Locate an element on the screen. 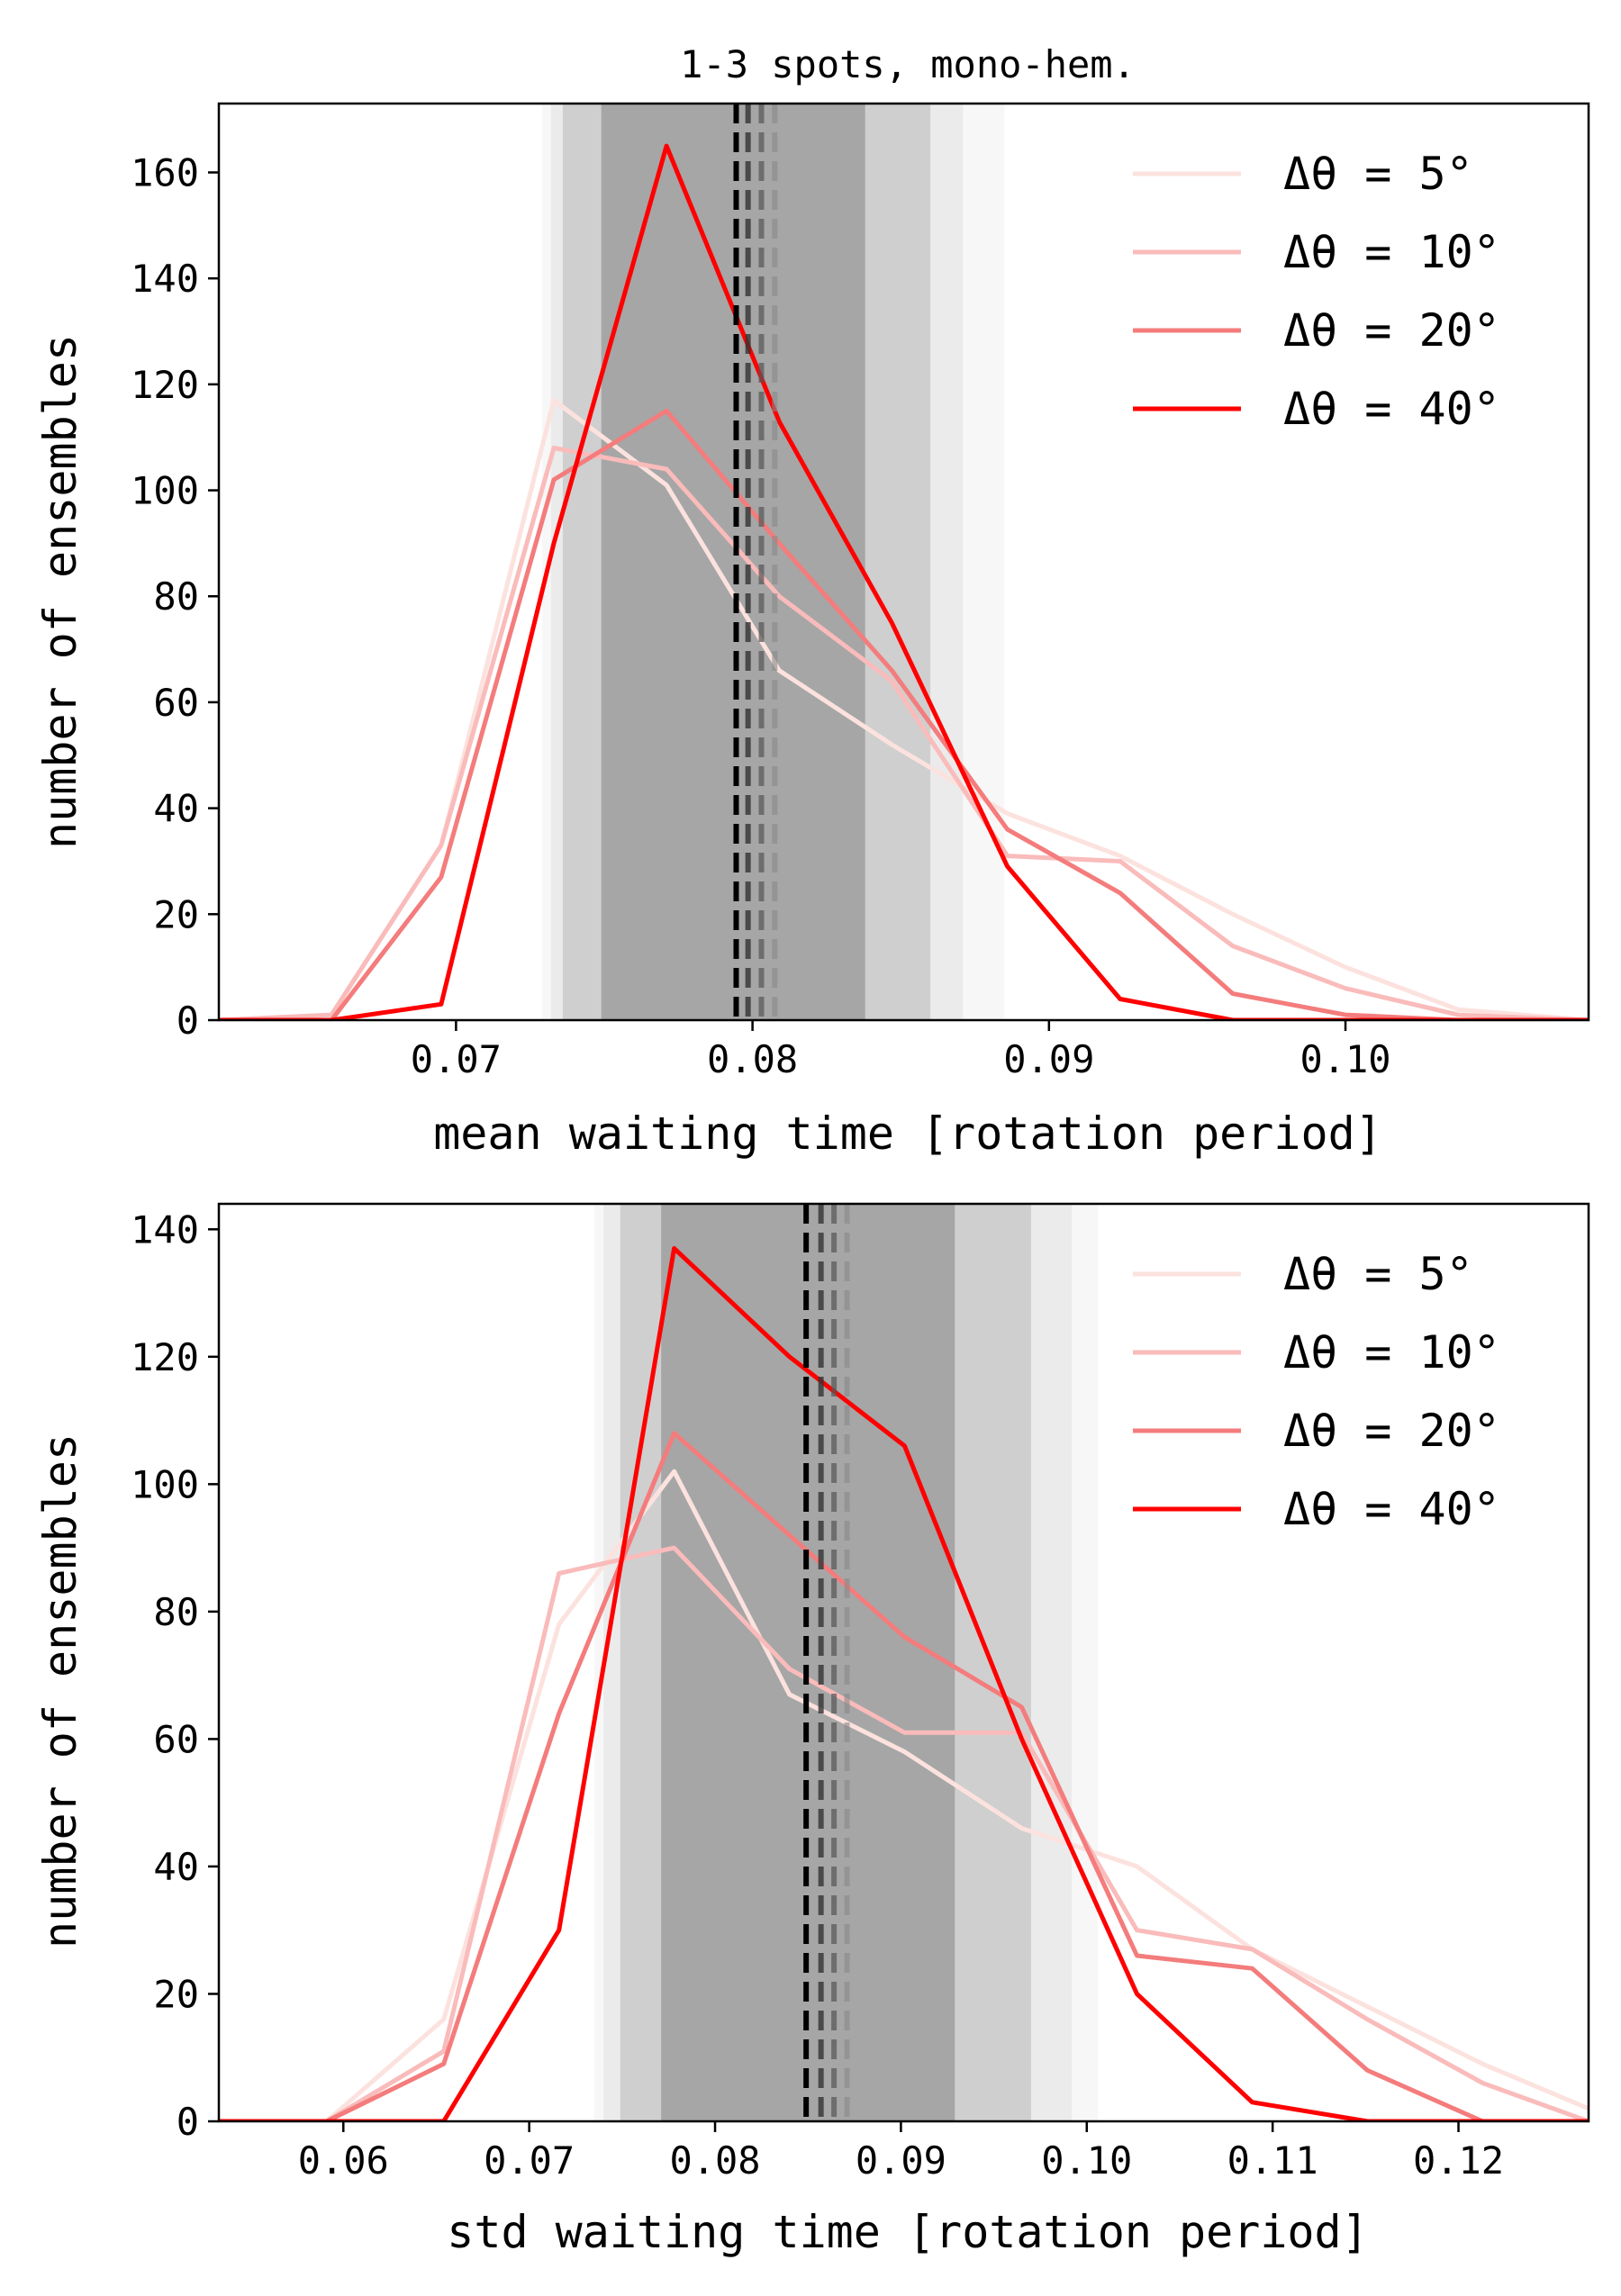 The height and width of the screenshot is (2296, 1621). chart-title: 1-3 spots, mono-hem. is located at coordinates (908, 64).